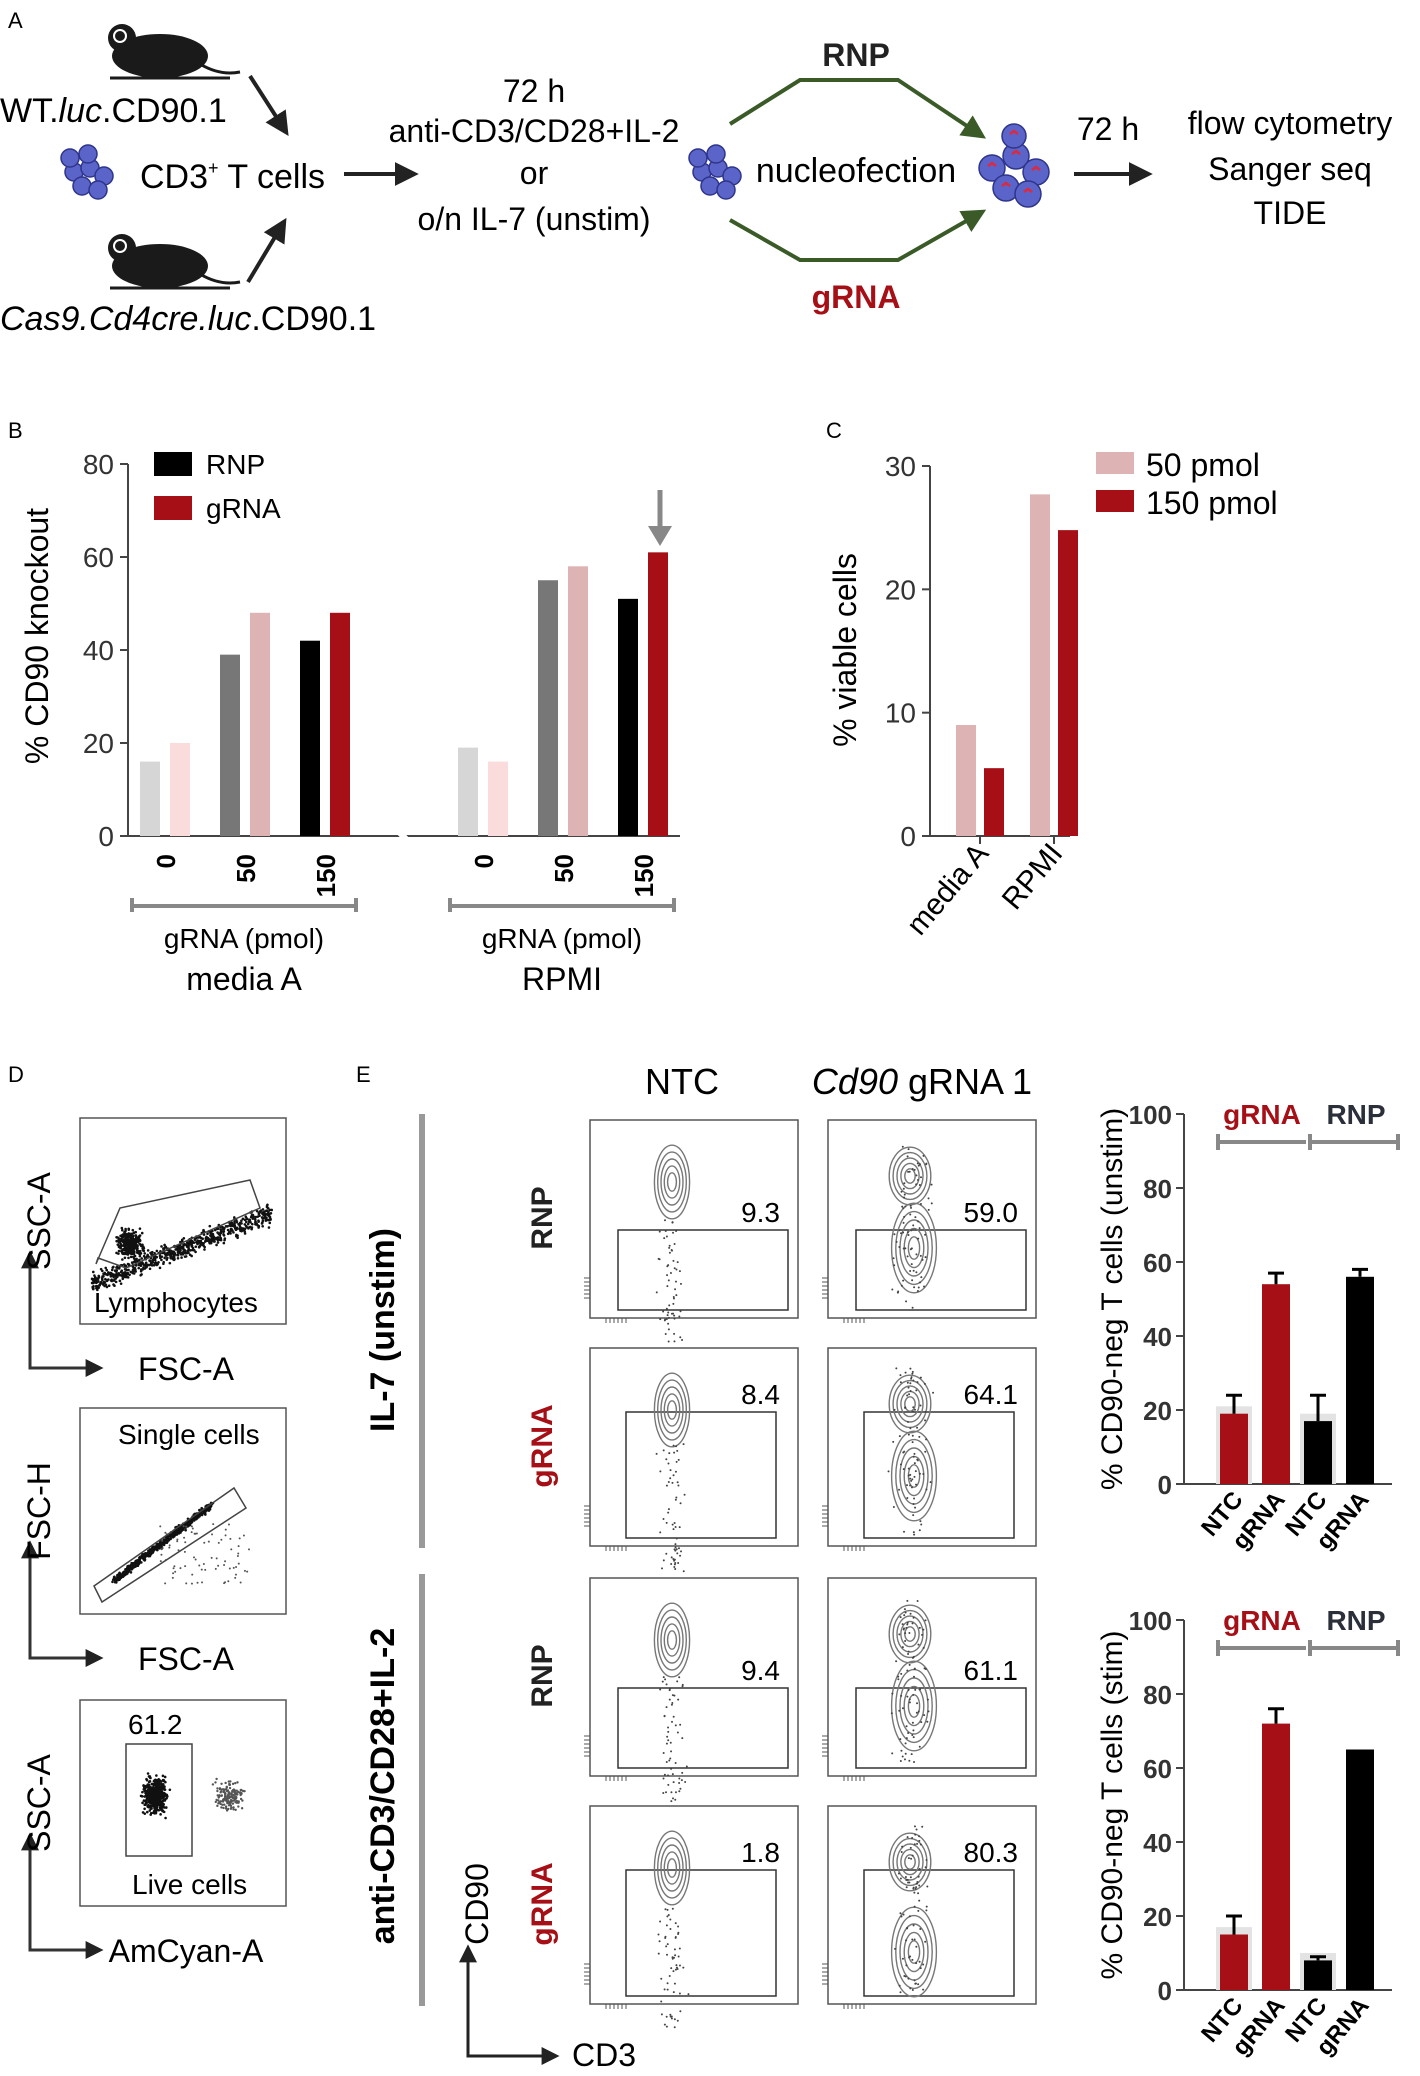  I want to click on d-xlabel: FSC-A, so click(186, 1369).